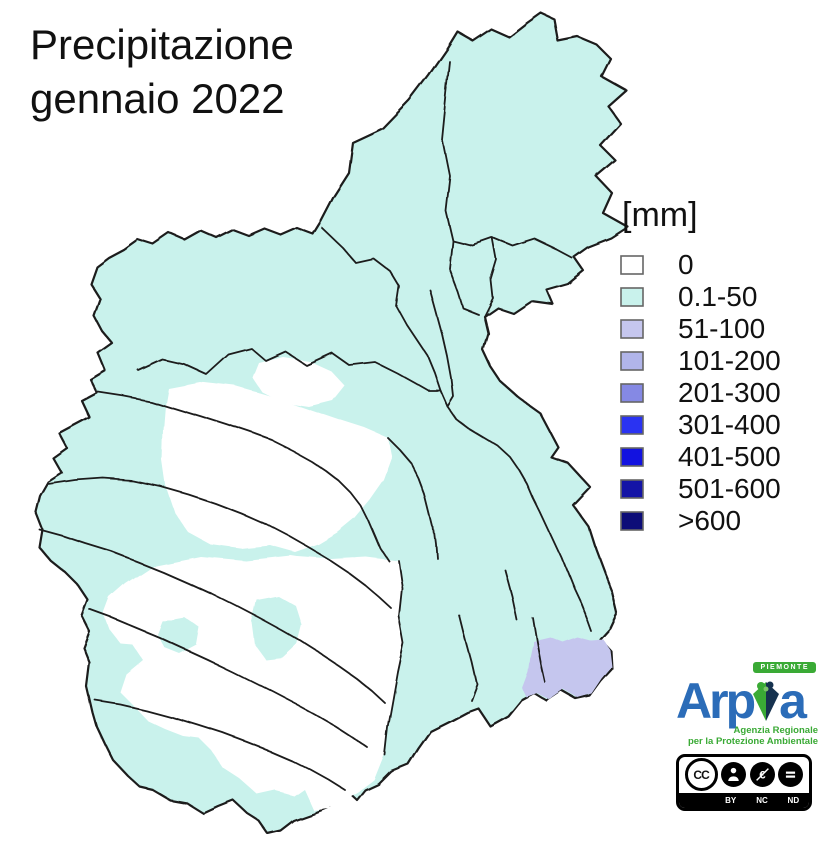  Describe the element at coordinates (157, 98) in the screenshot. I see `map-title-line2: gennaio 2022` at that location.